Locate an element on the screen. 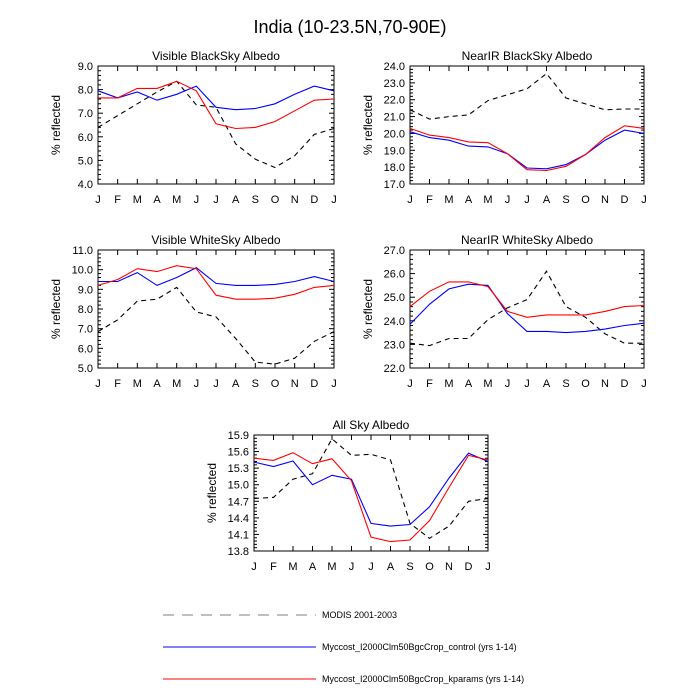 The height and width of the screenshot is (700, 700). y-tick-label: 26.0 is located at coordinates (394, 275).